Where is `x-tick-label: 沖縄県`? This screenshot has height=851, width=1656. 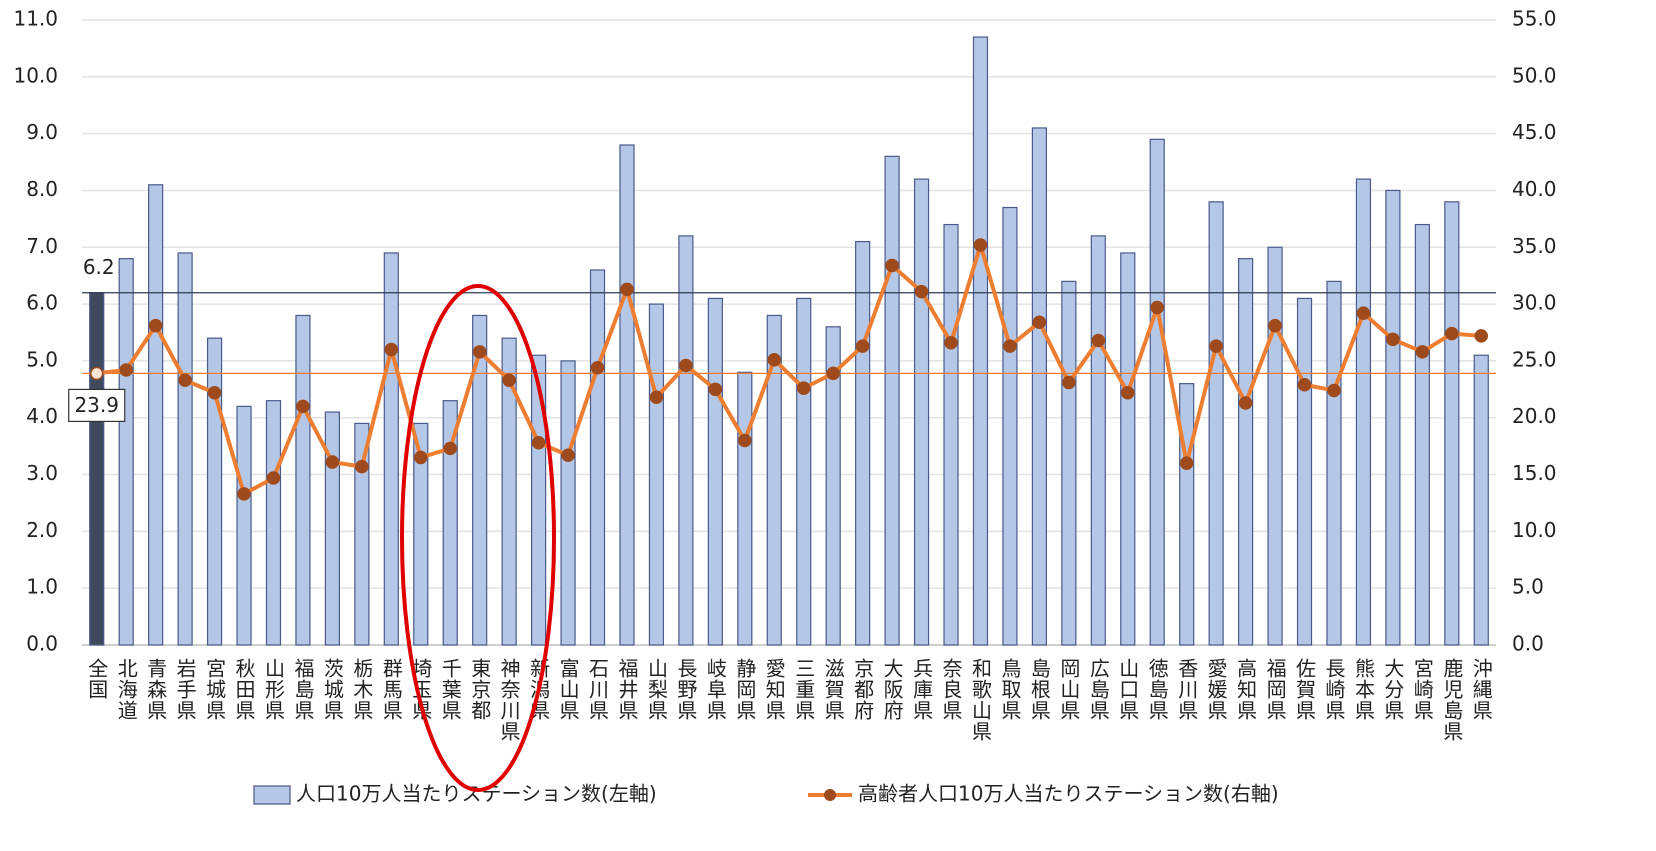 x-tick-label: 沖縄県 is located at coordinates (1481, 689).